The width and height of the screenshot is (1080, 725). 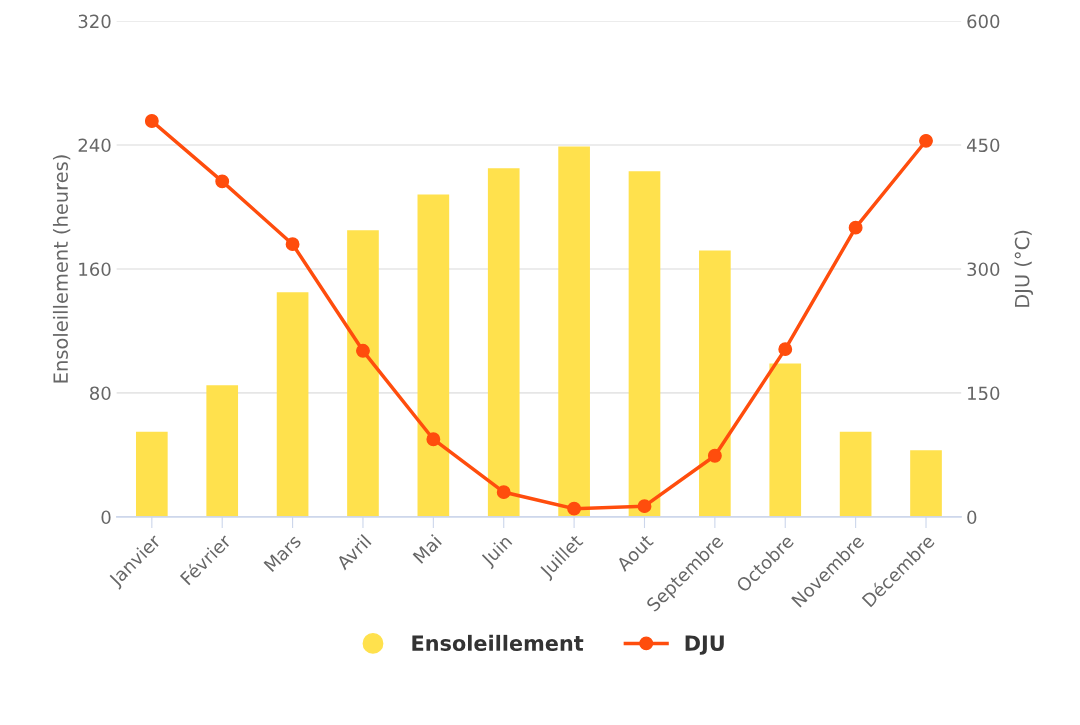 What do you see at coordinates (427, 549) in the screenshot?
I see `x-tick-label: Mai` at bounding box center [427, 549].